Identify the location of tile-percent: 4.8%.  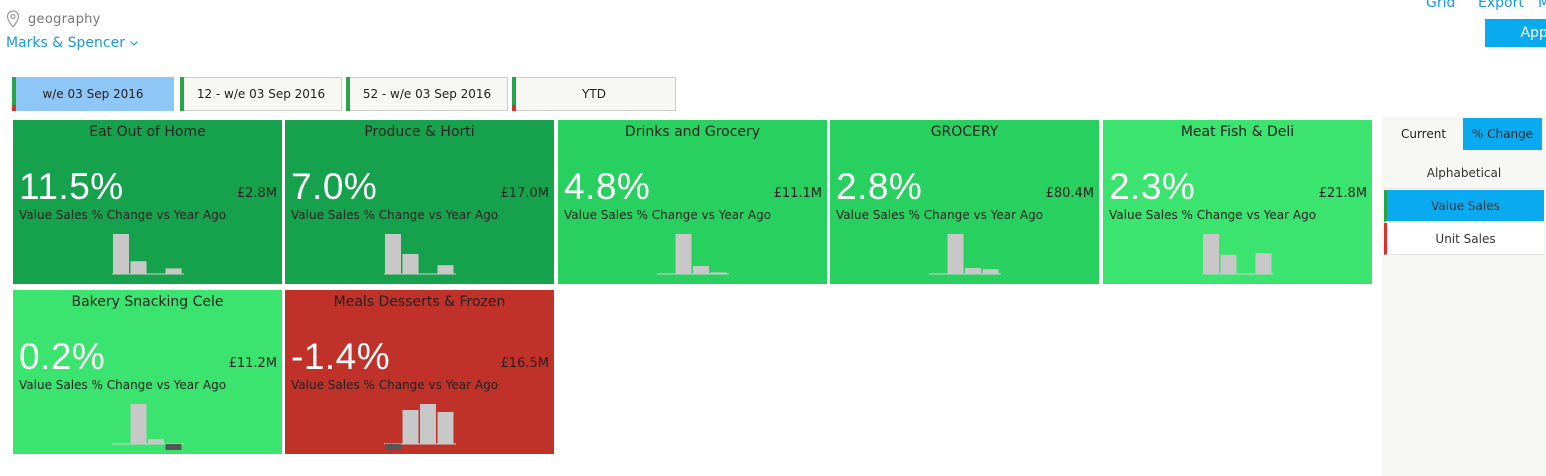
(607, 186).